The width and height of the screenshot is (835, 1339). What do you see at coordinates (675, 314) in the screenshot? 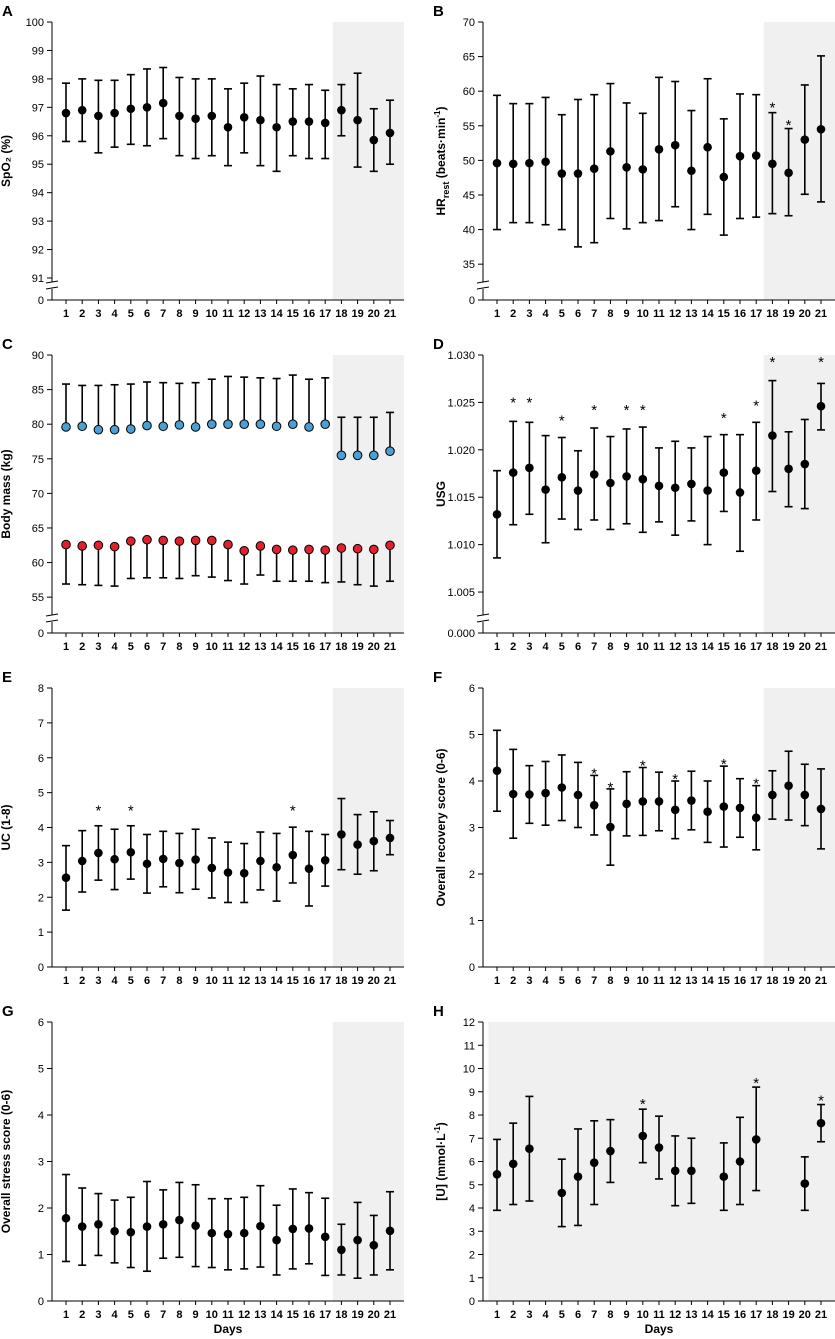
I see `x-tick-label: 12` at bounding box center [675, 314].